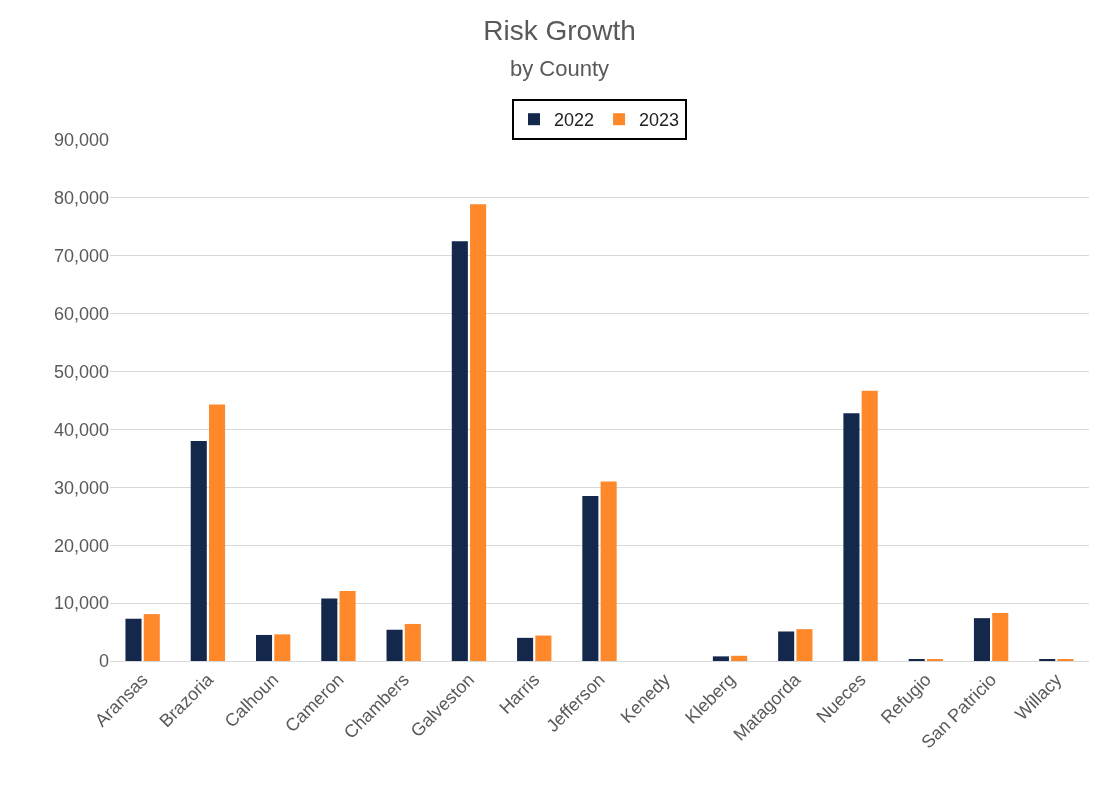 The width and height of the screenshot is (1119, 791). Describe the element at coordinates (81, 256) in the screenshot. I see `y-tick-label: 70,000` at that location.